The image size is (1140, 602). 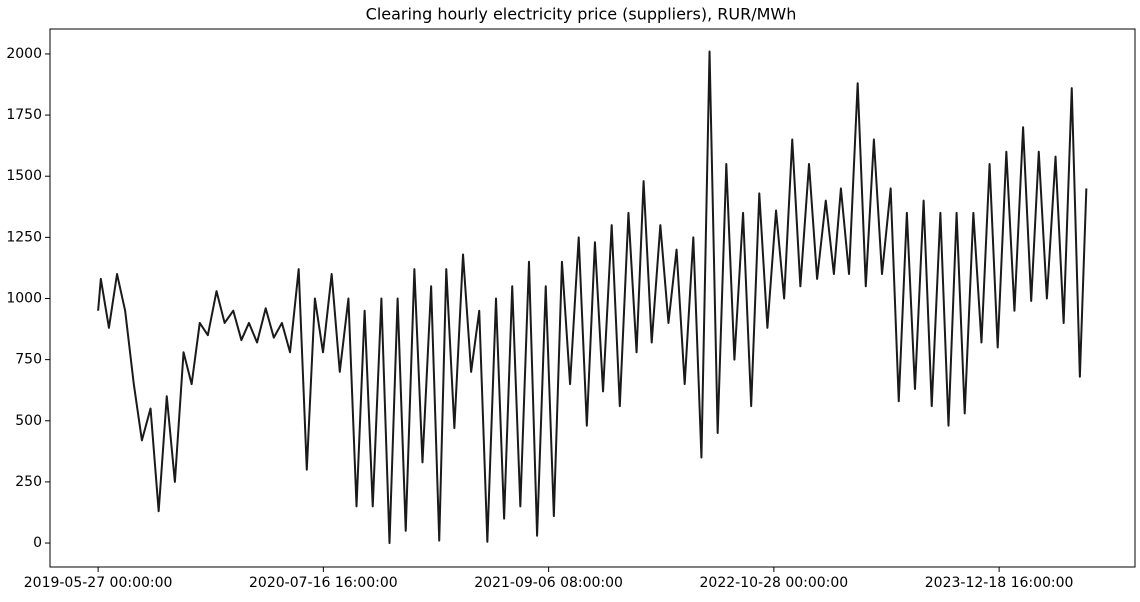 What do you see at coordinates (37, 543) in the screenshot?
I see `y-tick-label: 0` at bounding box center [37, 543].